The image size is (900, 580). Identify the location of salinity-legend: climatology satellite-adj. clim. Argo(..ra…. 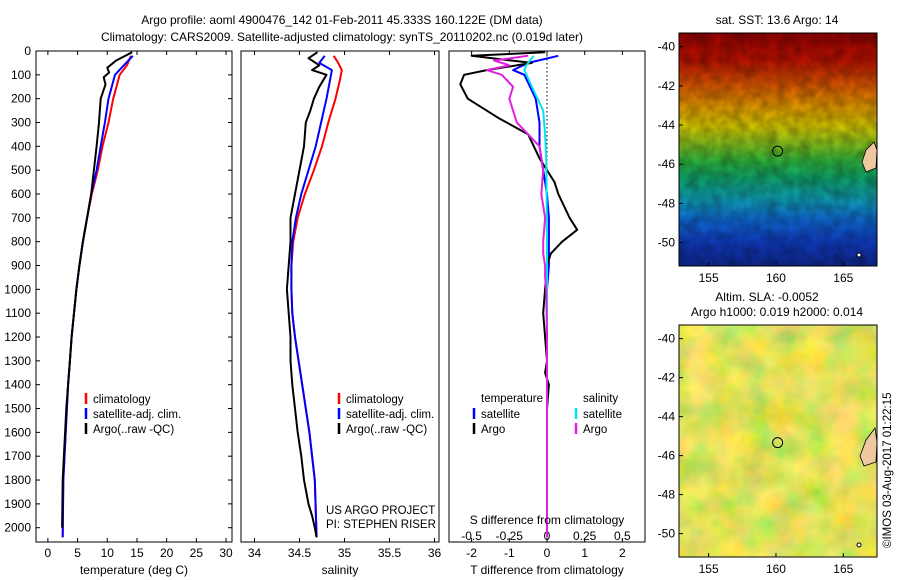
(385, 414).